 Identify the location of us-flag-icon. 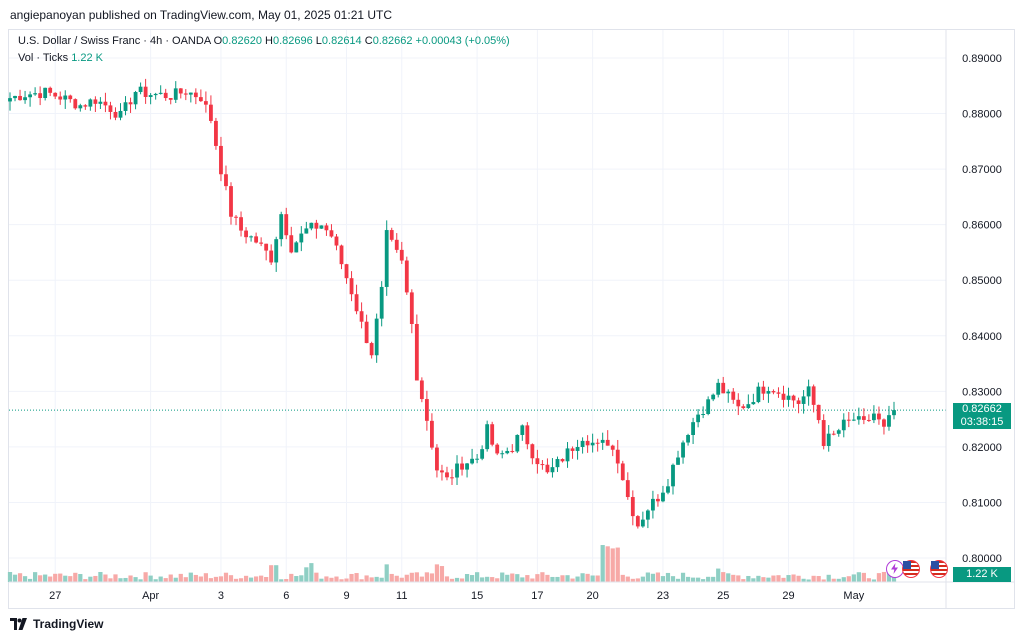
(911, 569).